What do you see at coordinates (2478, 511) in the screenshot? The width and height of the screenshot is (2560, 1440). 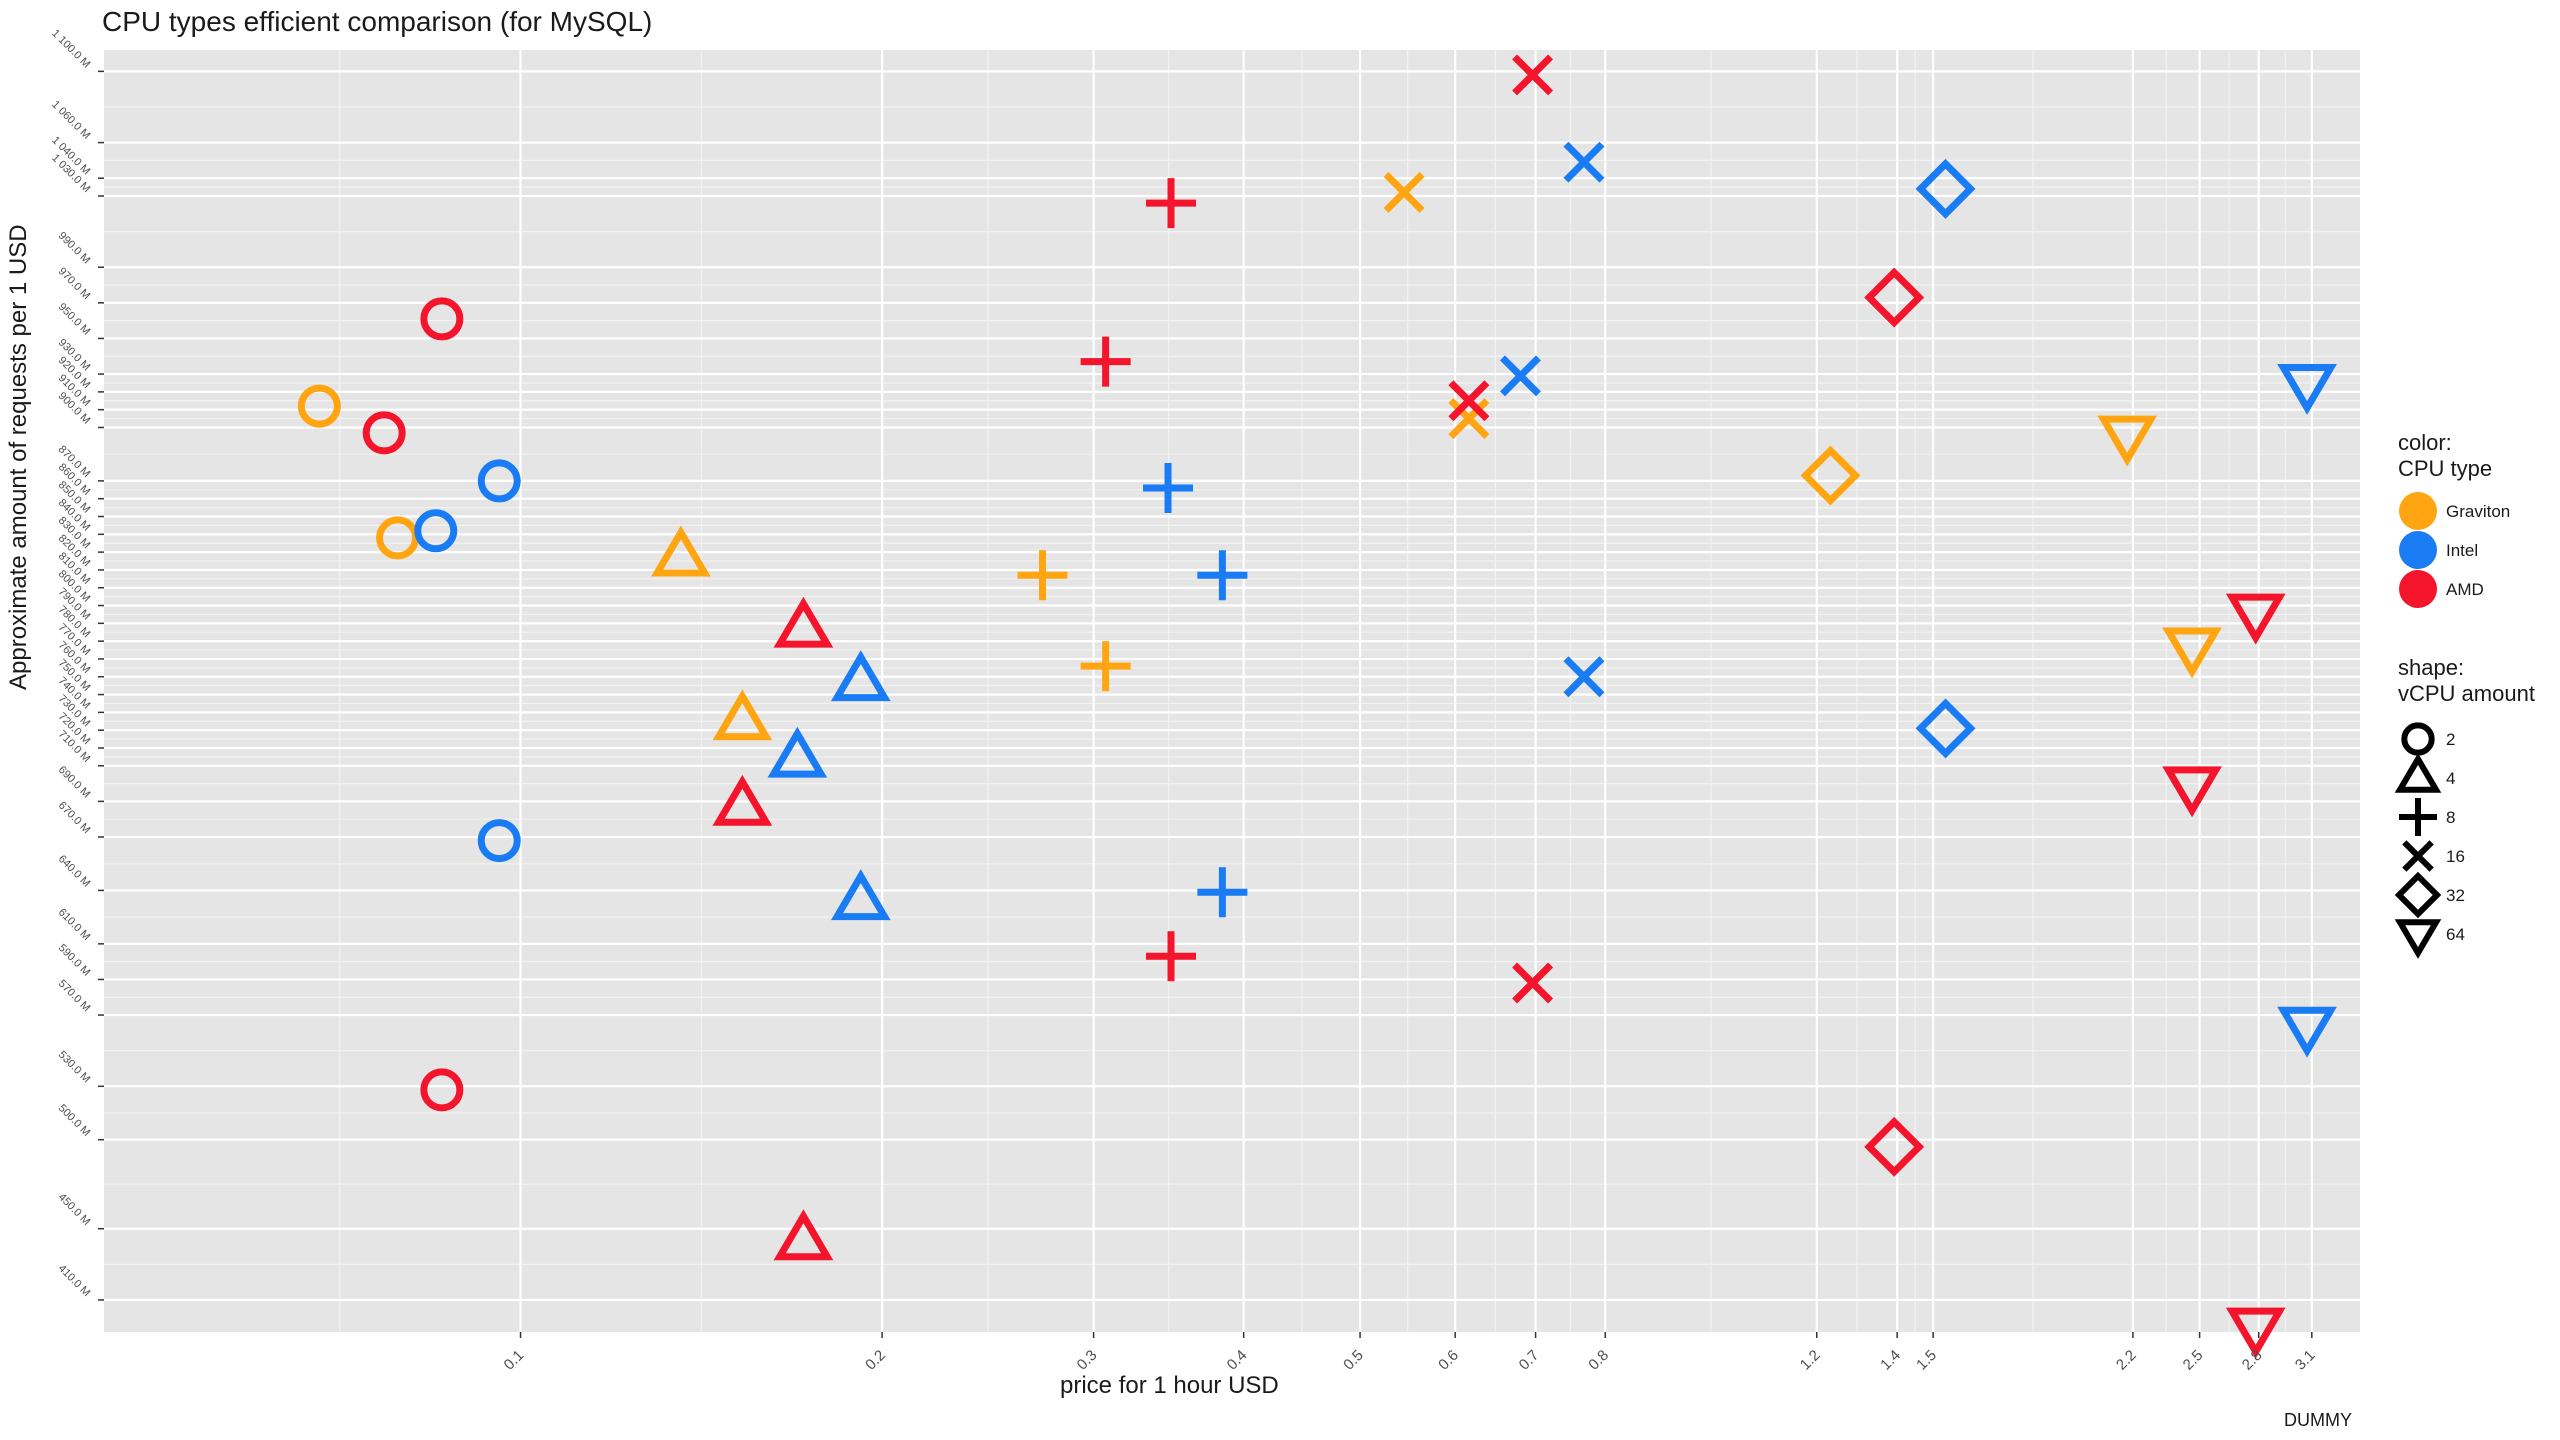 I see `legend-color-label: Graviton` at bounding box center [2478, 511].